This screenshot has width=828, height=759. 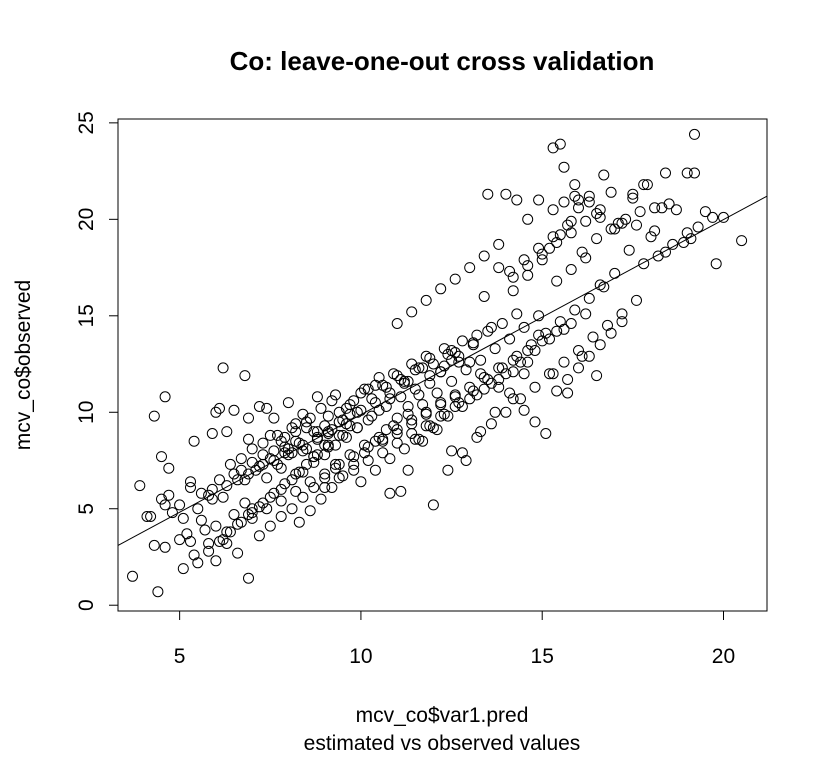 I want to click on x-axis: 5 10 15 20, so click(x=454, y=639).